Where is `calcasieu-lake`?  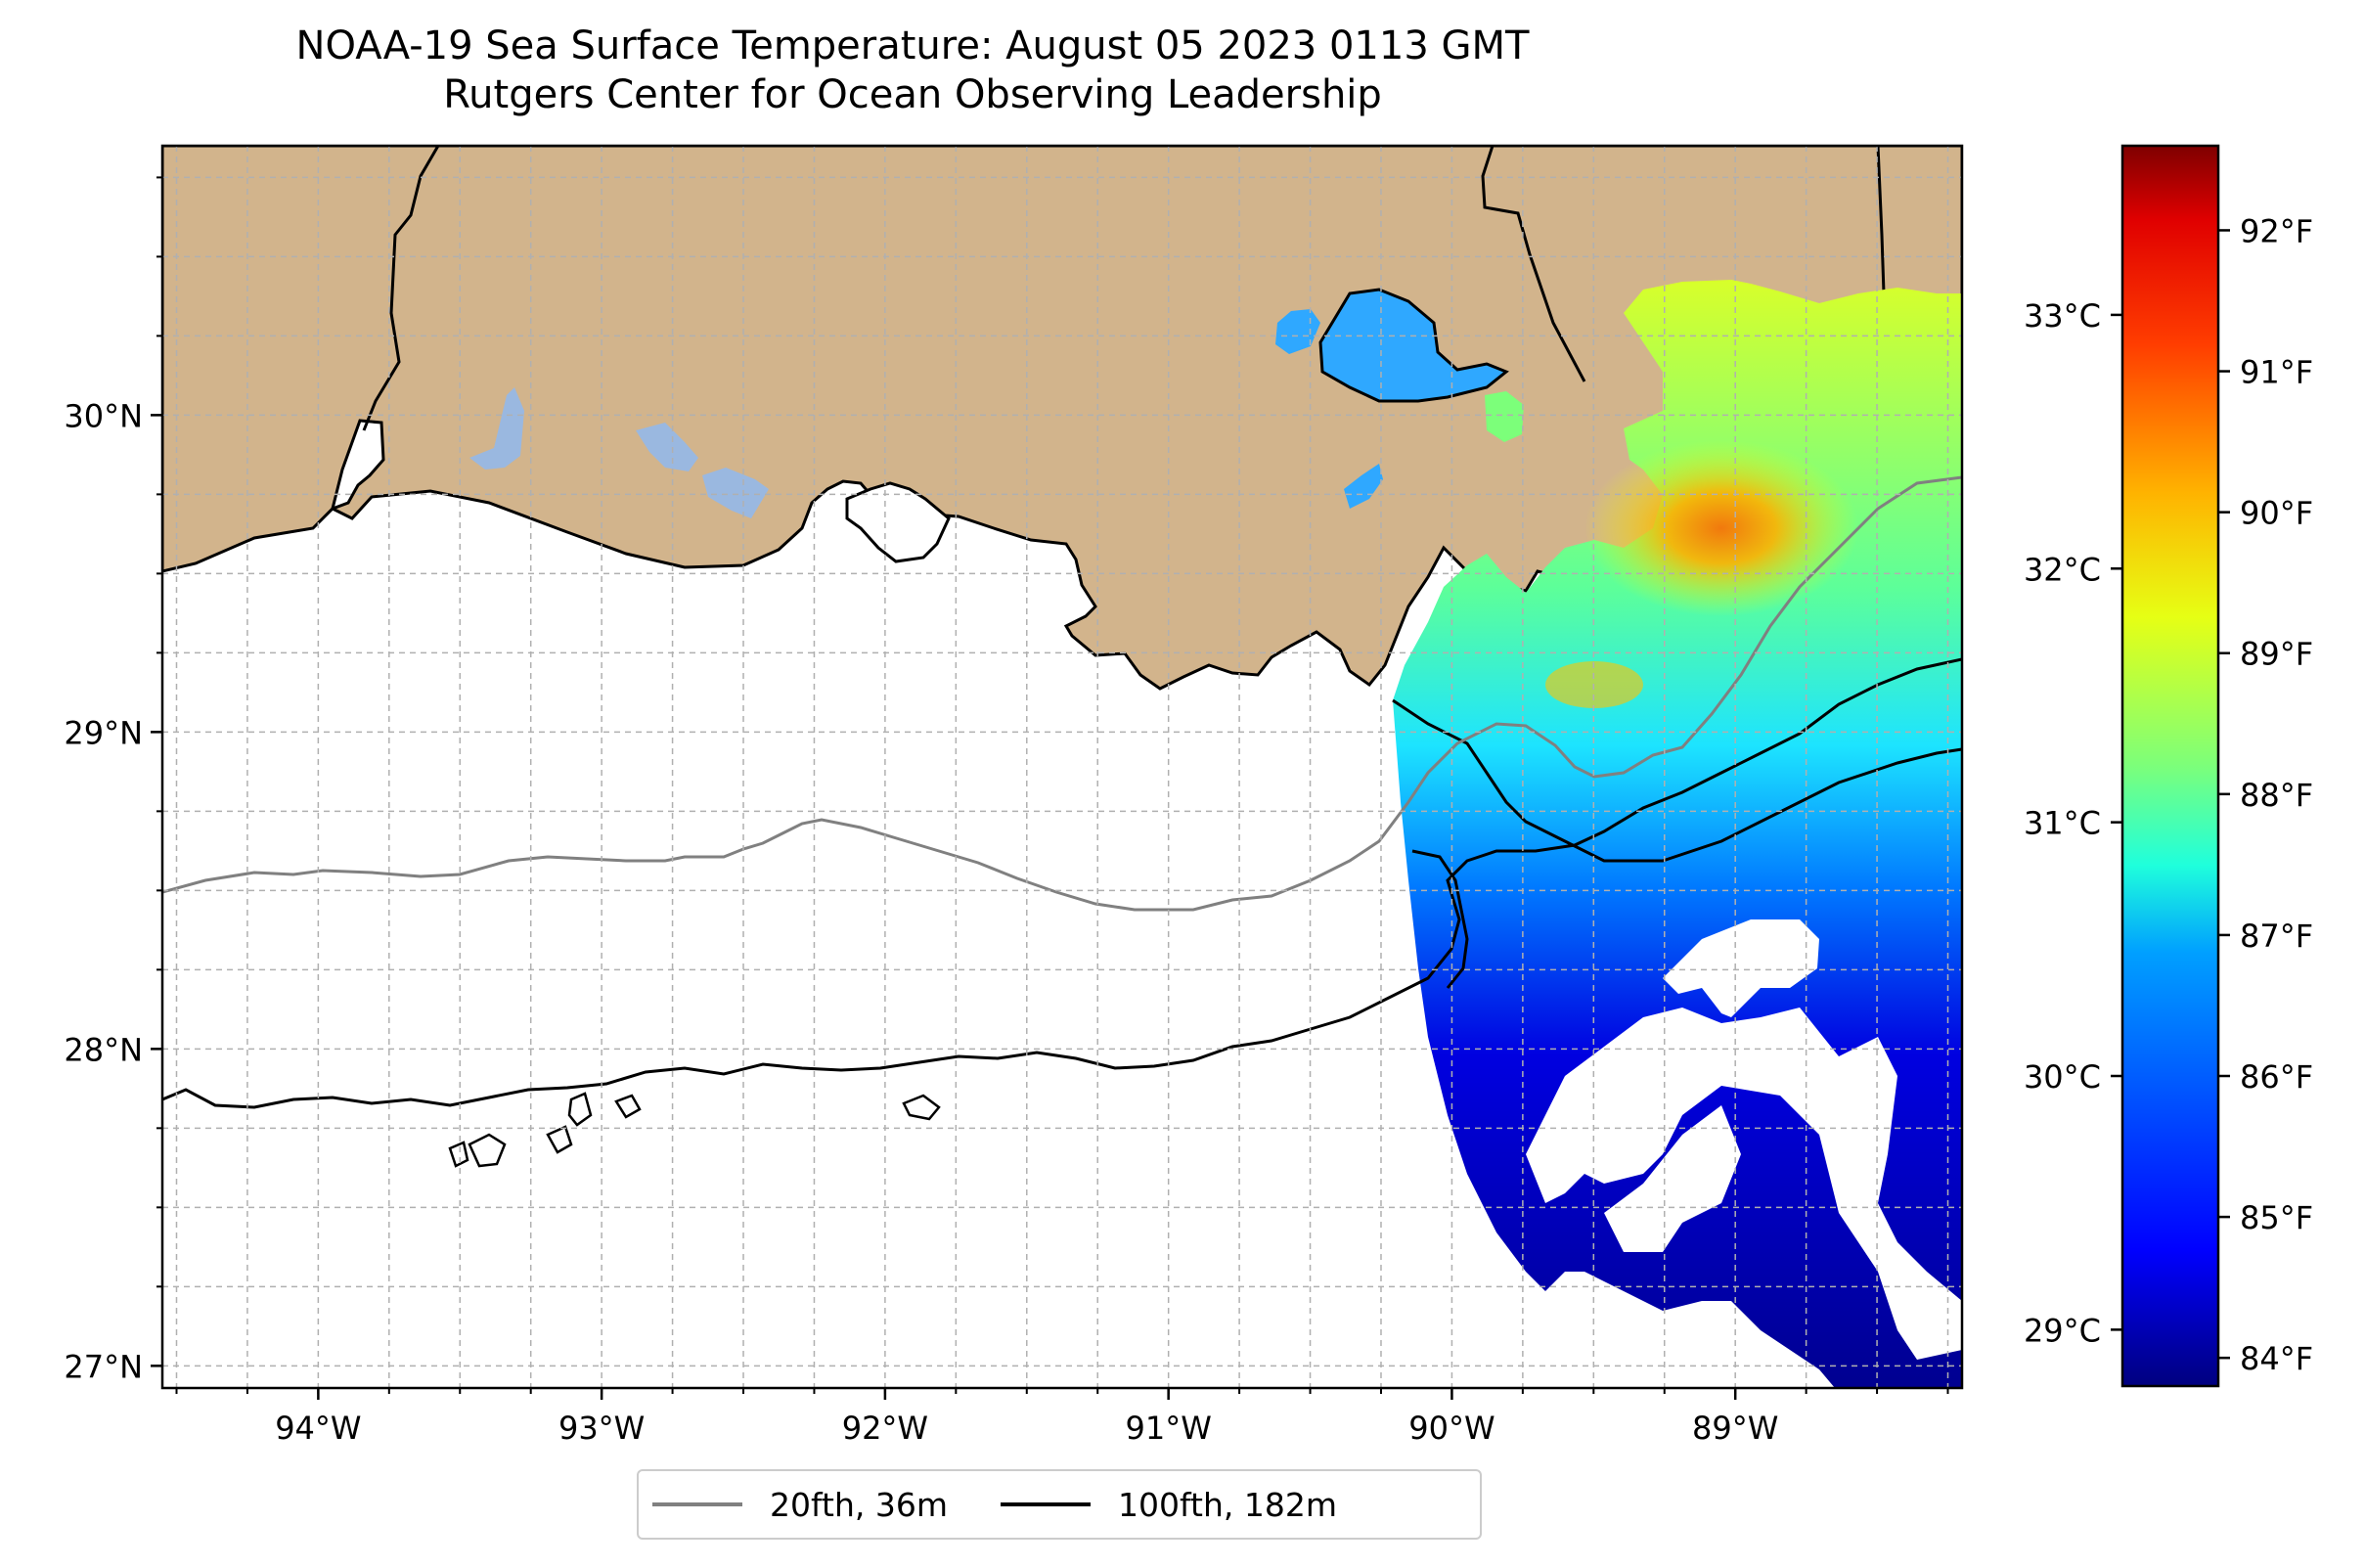 calcasieu-lake is located at coordinates (357, 465).